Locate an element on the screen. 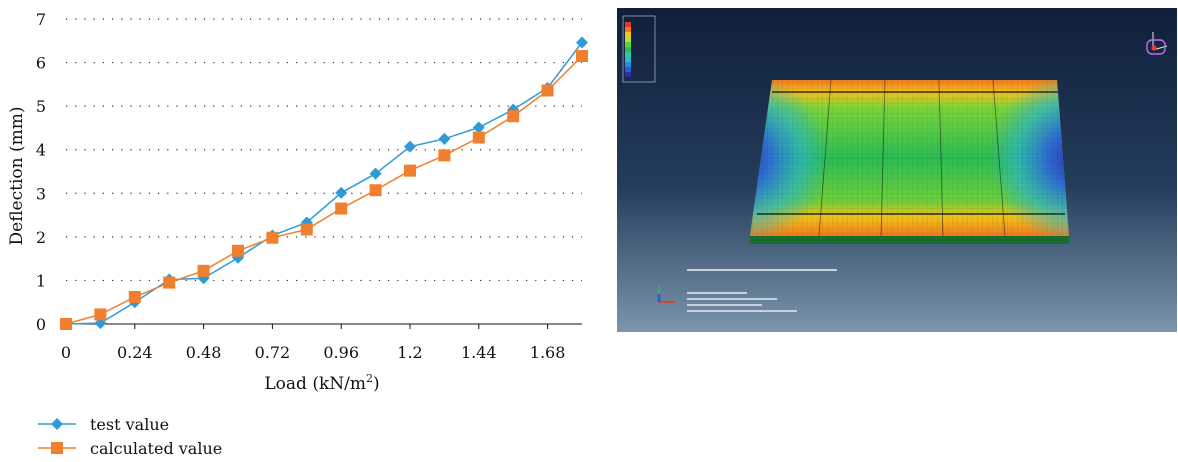 This screenshot has width=1178, height=462. y-tick-label: 3 is located at coordinates (41, 193).